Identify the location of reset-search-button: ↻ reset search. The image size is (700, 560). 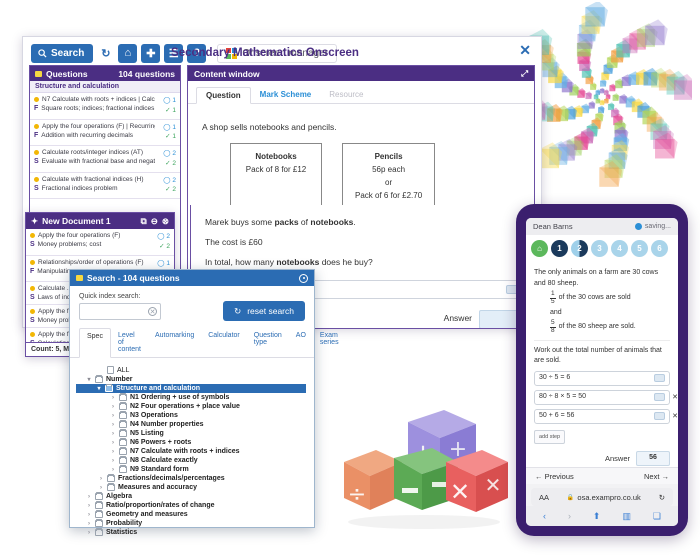
(264, 311).